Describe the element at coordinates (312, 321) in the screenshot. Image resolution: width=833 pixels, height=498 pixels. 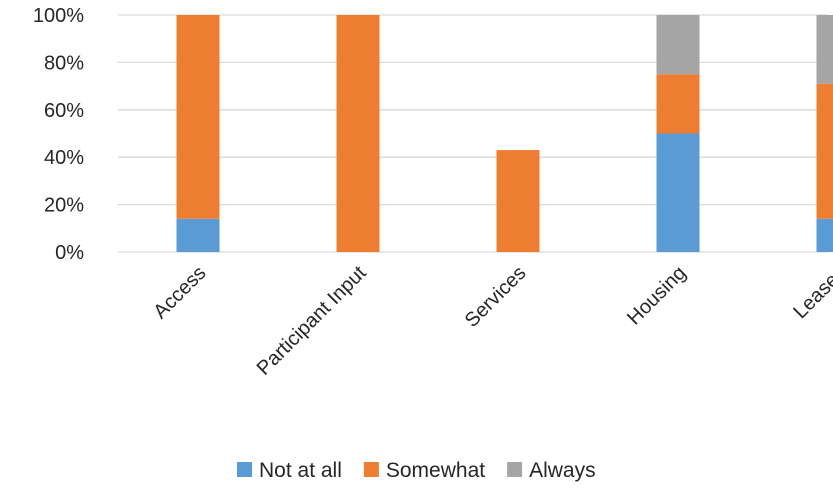
I see `x-tick-label: Participant Input` at that location.